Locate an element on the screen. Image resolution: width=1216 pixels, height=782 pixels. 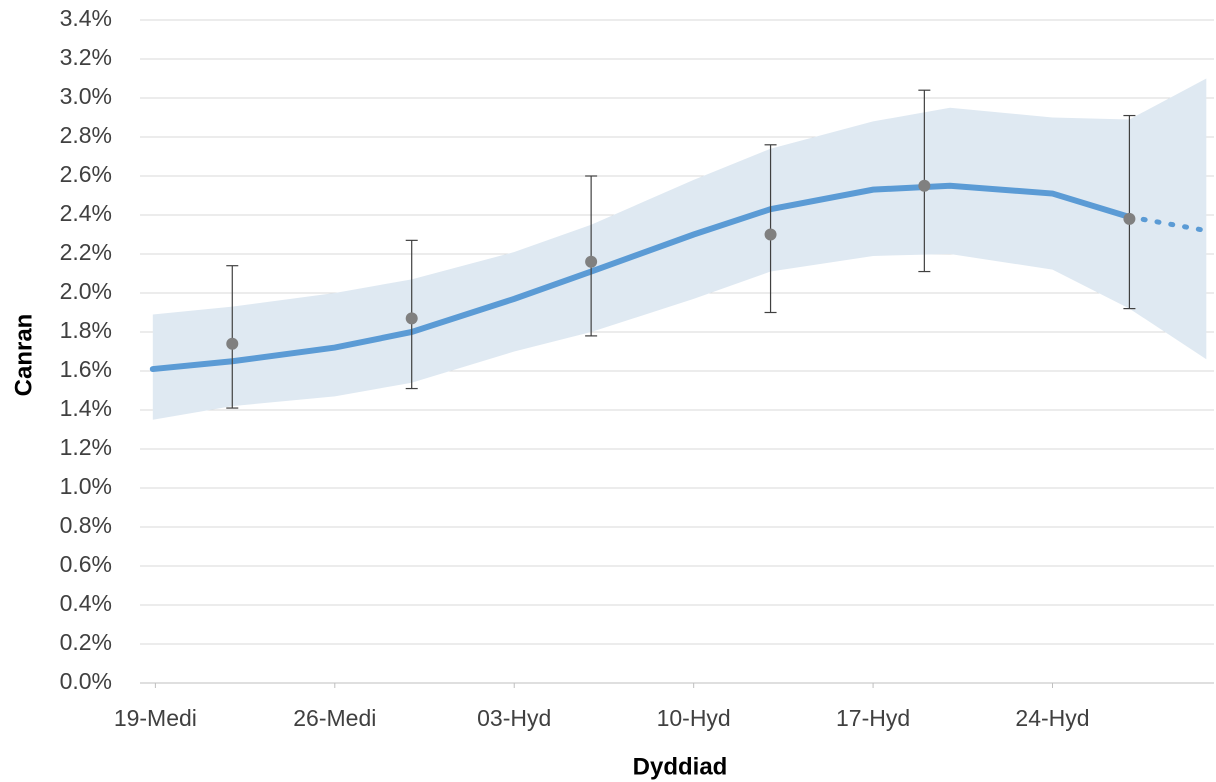
y-tick-label: 1.6% is located at coordinates (86, 369).